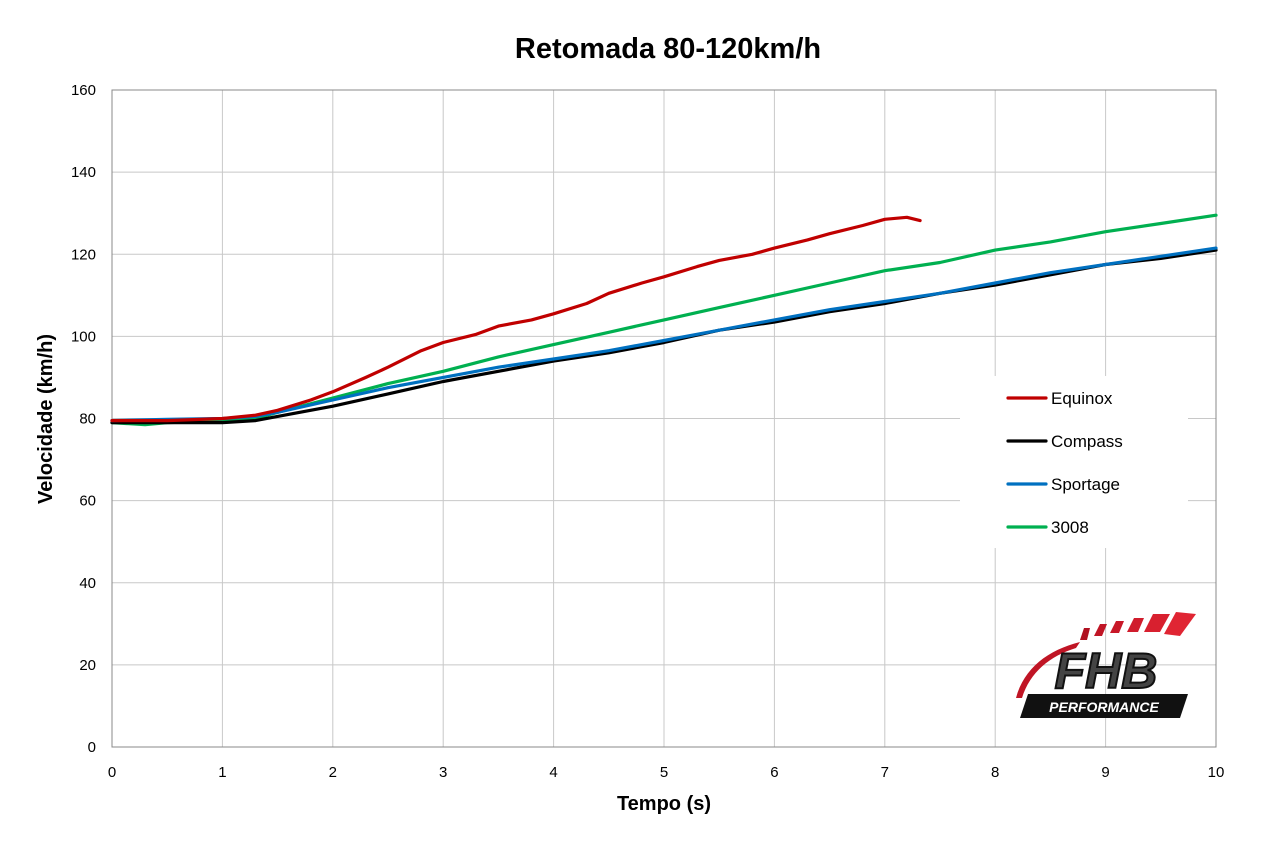  What do you see at coordinates (774, 772) in the screenshot?
I see `x-tick-label: 6` at bounding box center [774, 772].